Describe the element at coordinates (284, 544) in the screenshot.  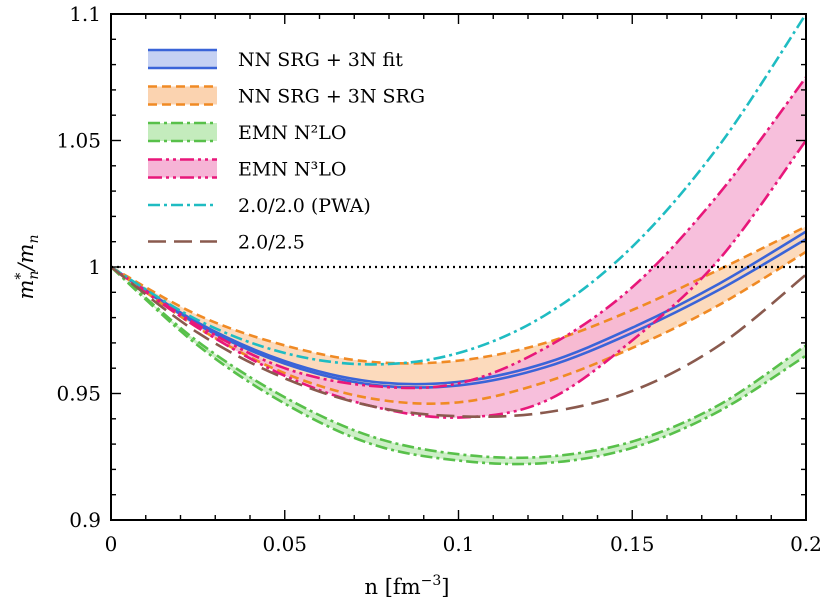
I see `x-tick-label: 0.05` at that location.